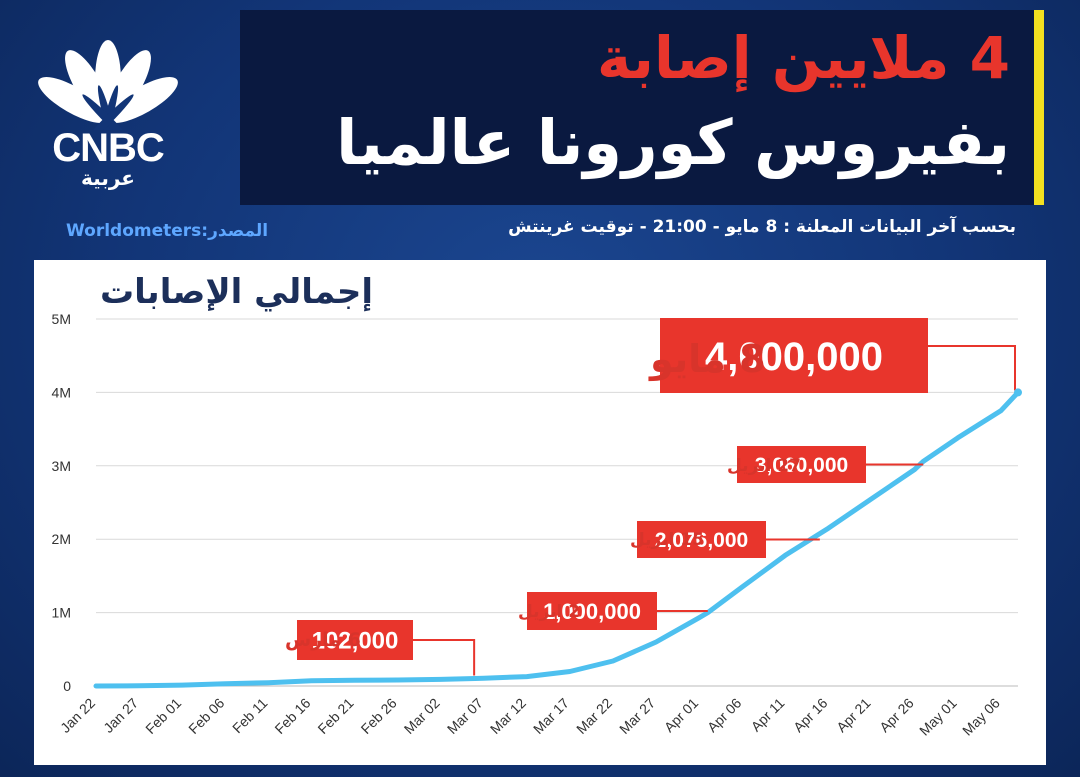 Image resolution: width=1080 pixels, height=777 pixels. Describe the element at coordinates (108, 178) in the screenshot. I see `logo-arabic-wordmark: عربية` at that location.